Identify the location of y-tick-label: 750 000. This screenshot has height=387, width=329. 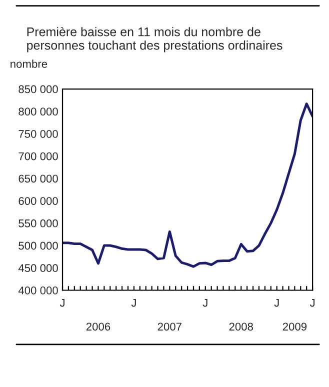
(38, 134).